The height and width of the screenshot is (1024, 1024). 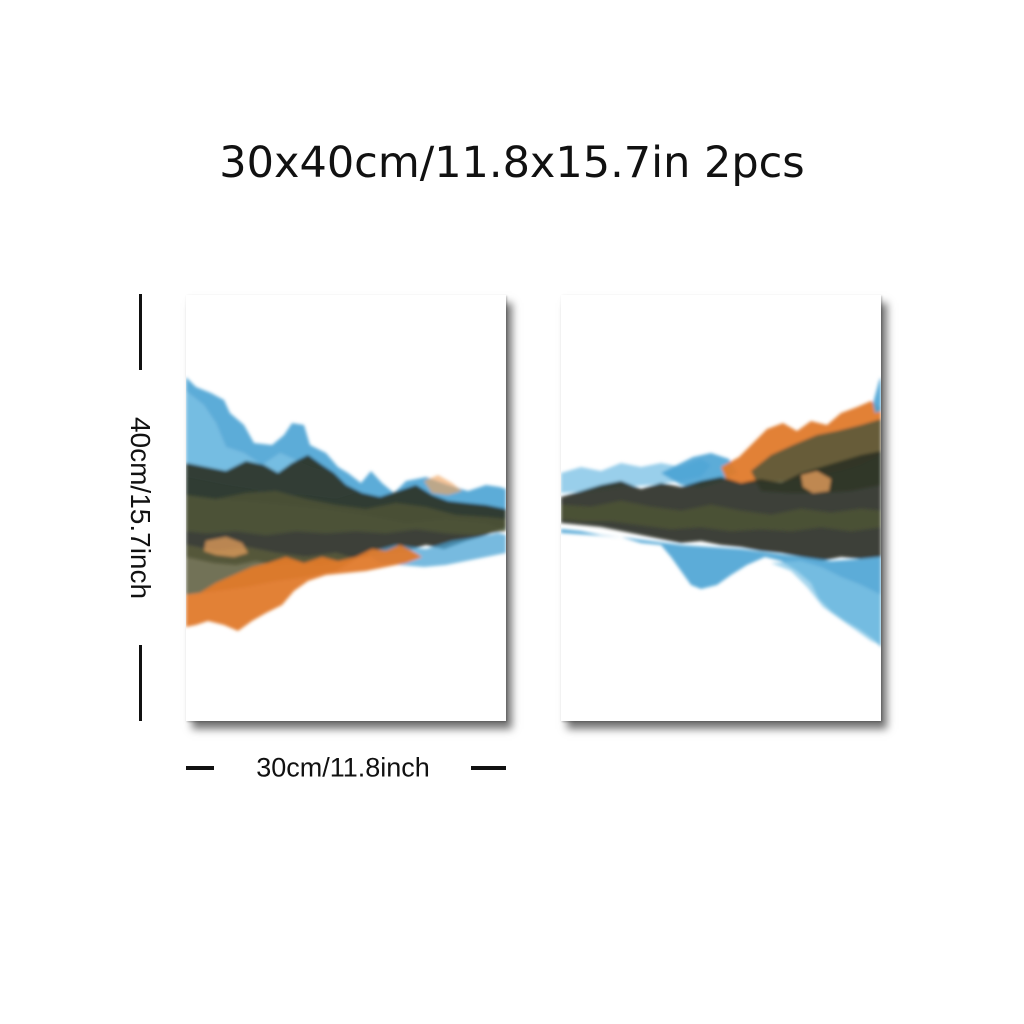 What do you see at coordinates (304, 588) in the screenshot?
I see `orange-wash` at bounding box center [304, 588].